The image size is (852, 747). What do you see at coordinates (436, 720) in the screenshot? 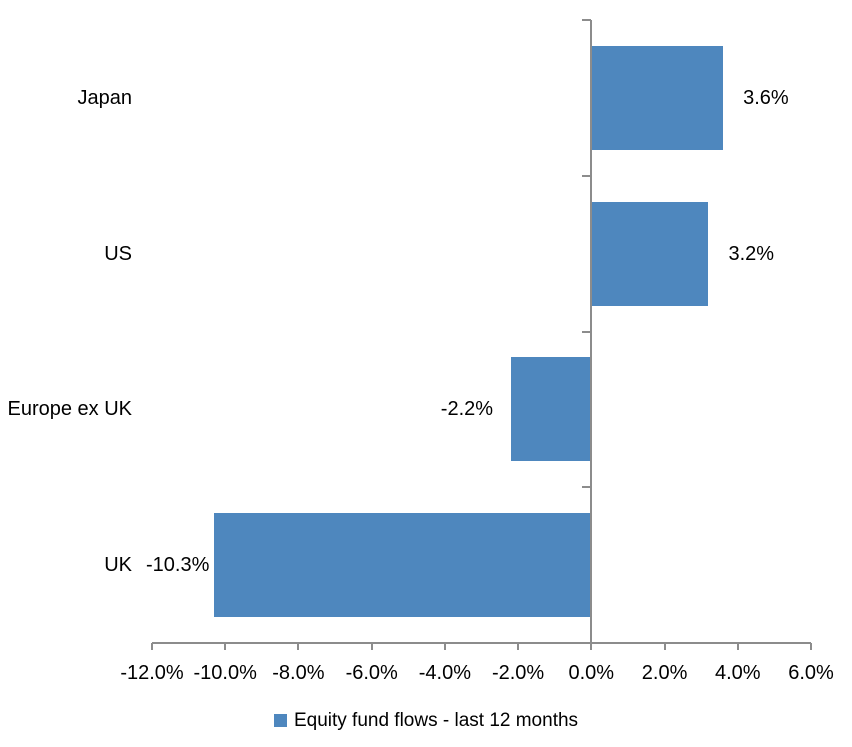
I see `legend-label: Equity fund flows - last 12 months` at bounding box center [436, 720].